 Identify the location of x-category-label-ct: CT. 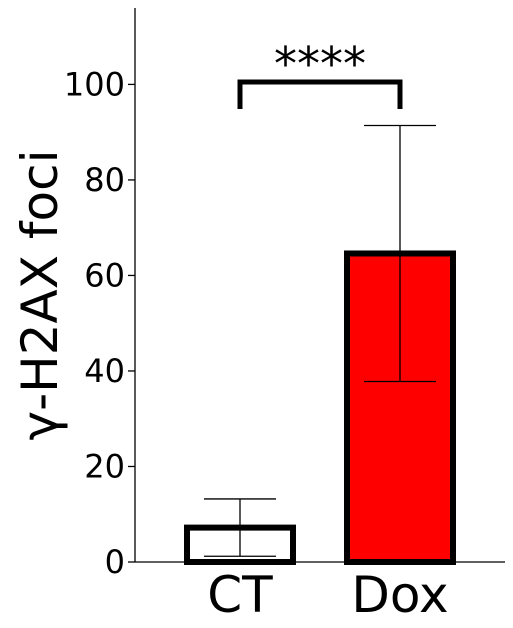
(240, 595).